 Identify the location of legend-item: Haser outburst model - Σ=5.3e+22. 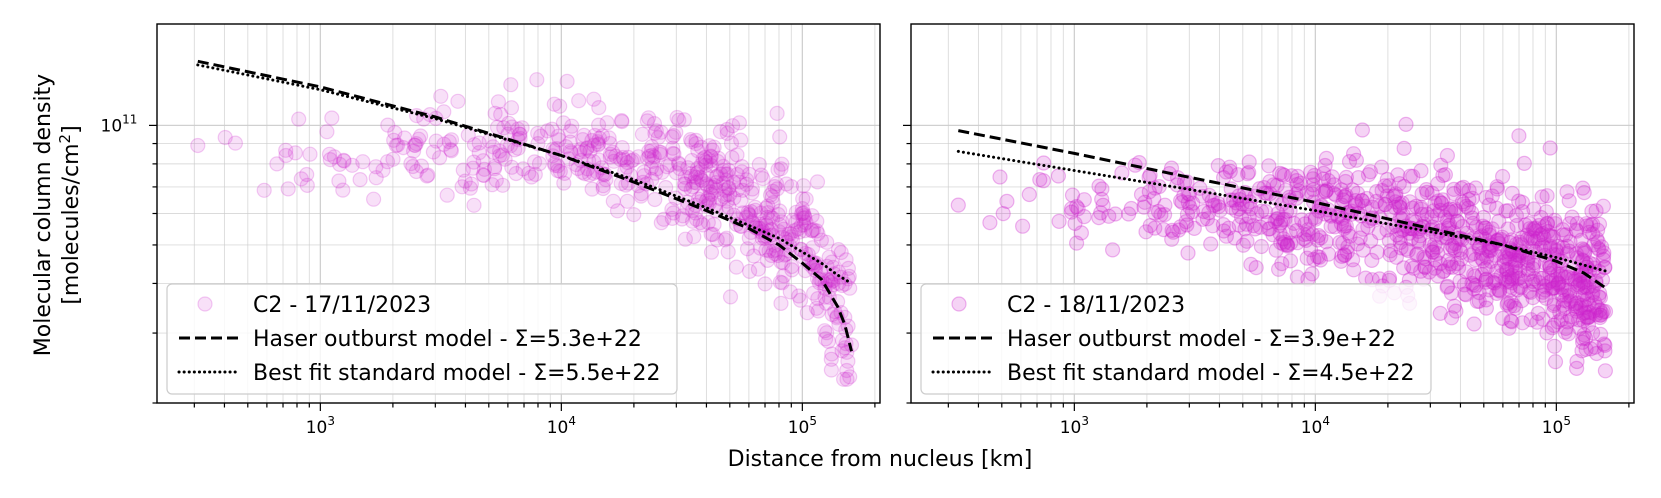
(410, 339).